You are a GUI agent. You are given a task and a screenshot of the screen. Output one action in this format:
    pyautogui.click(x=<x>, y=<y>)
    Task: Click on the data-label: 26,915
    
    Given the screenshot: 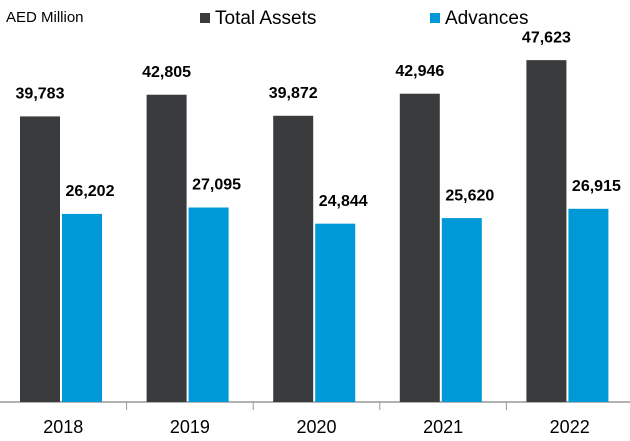 What is the action you would take?
    pyautogui.click(x=596, y=186)
    